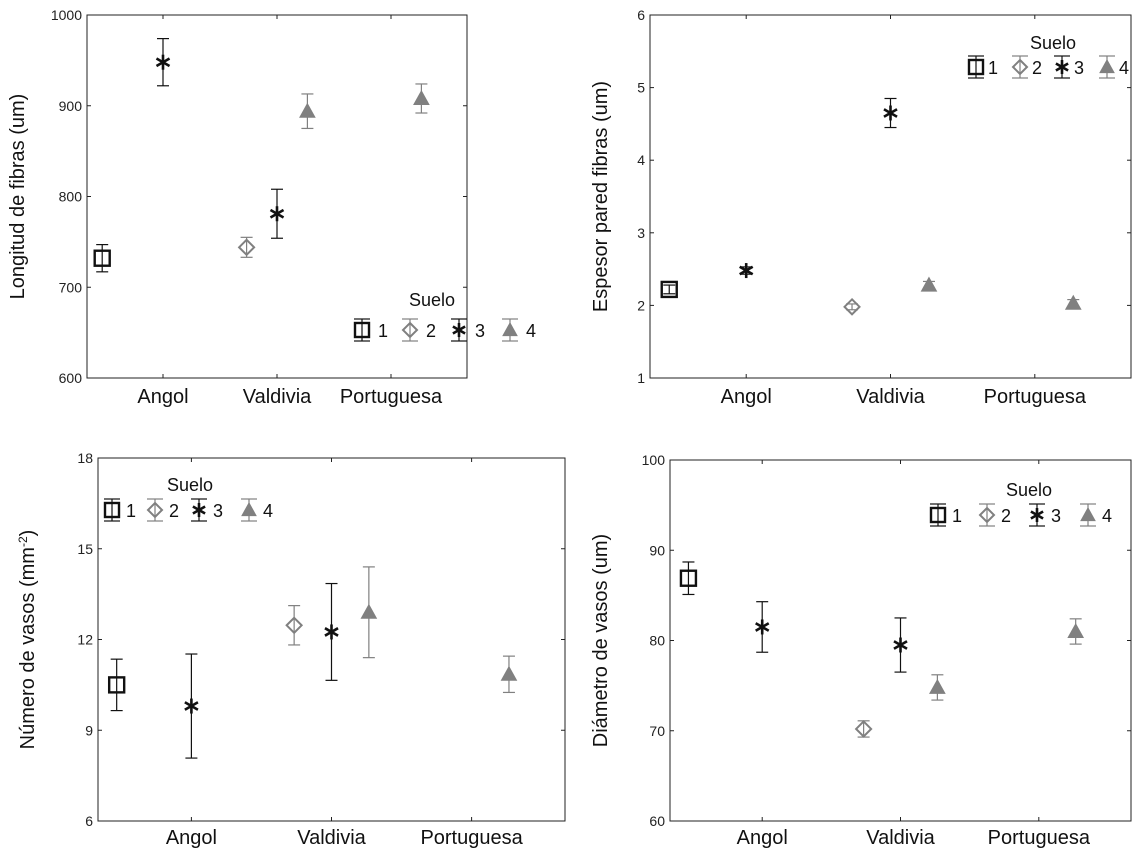  Describe the element at coordinates (657, 550) in the screenshot. I see `y-tick-label: 90` at that location.